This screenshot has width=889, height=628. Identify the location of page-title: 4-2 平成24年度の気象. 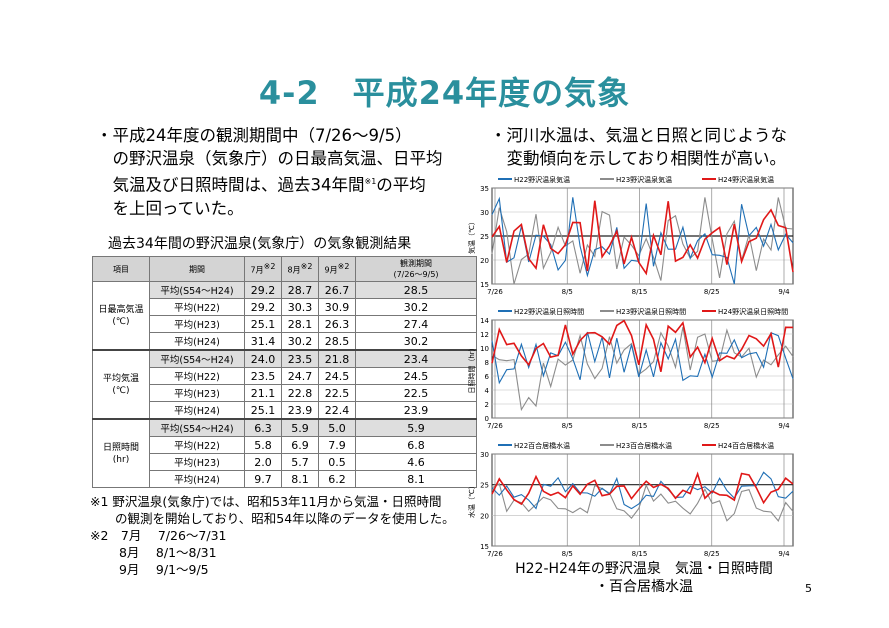
(444, 93).